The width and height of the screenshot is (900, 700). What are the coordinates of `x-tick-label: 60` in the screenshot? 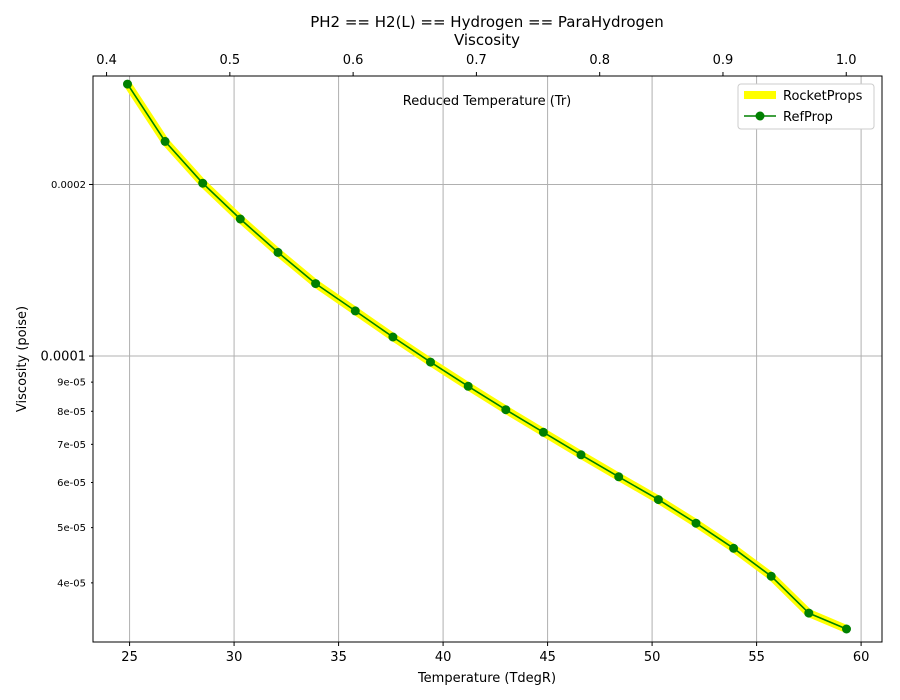 It's located at (861, 657).